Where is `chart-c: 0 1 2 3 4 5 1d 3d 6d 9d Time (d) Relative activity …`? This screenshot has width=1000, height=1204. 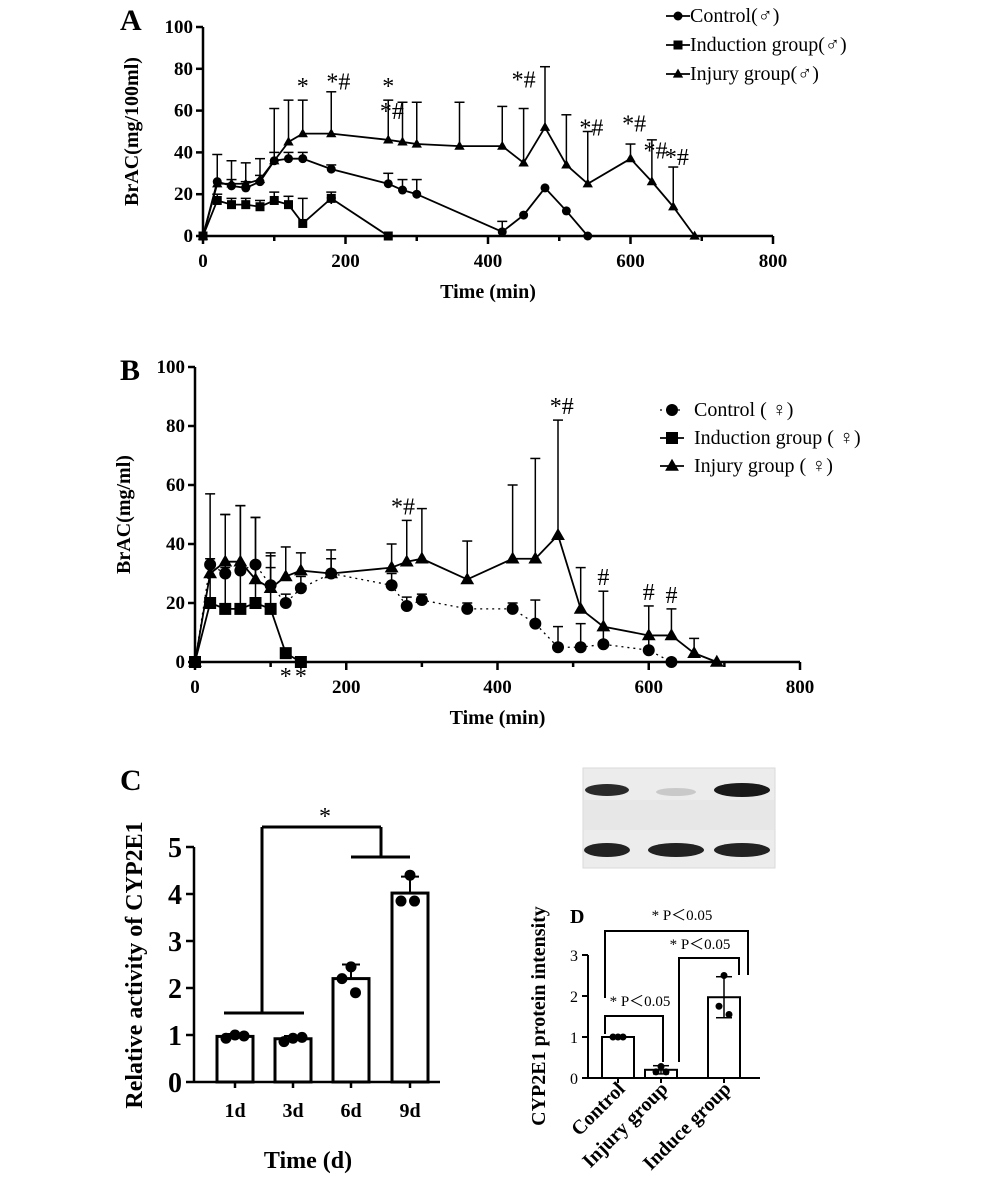 chart-c: 0 1 2 3 4 5 1d 3d 6d 9d Time (d) Relative activity … is located at coordinates (281, 989).